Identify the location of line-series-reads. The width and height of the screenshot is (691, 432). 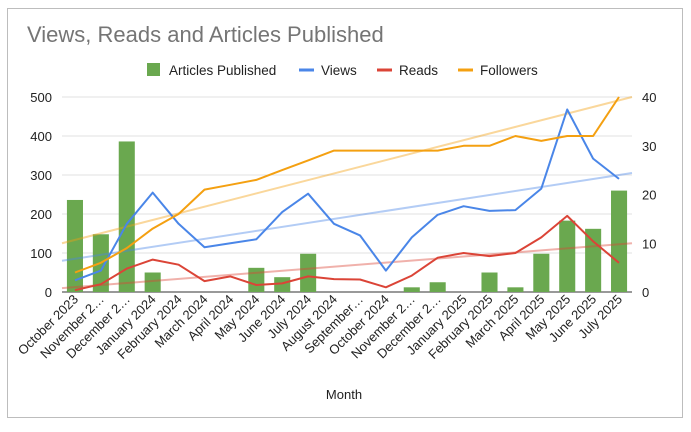
(347, 253).